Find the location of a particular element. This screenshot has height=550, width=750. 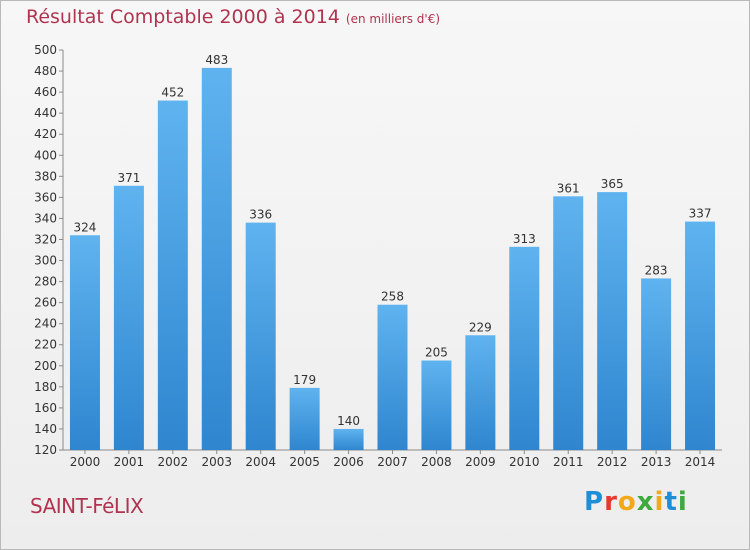

y-tick-label: 240 is located at coordinates (45, 324).